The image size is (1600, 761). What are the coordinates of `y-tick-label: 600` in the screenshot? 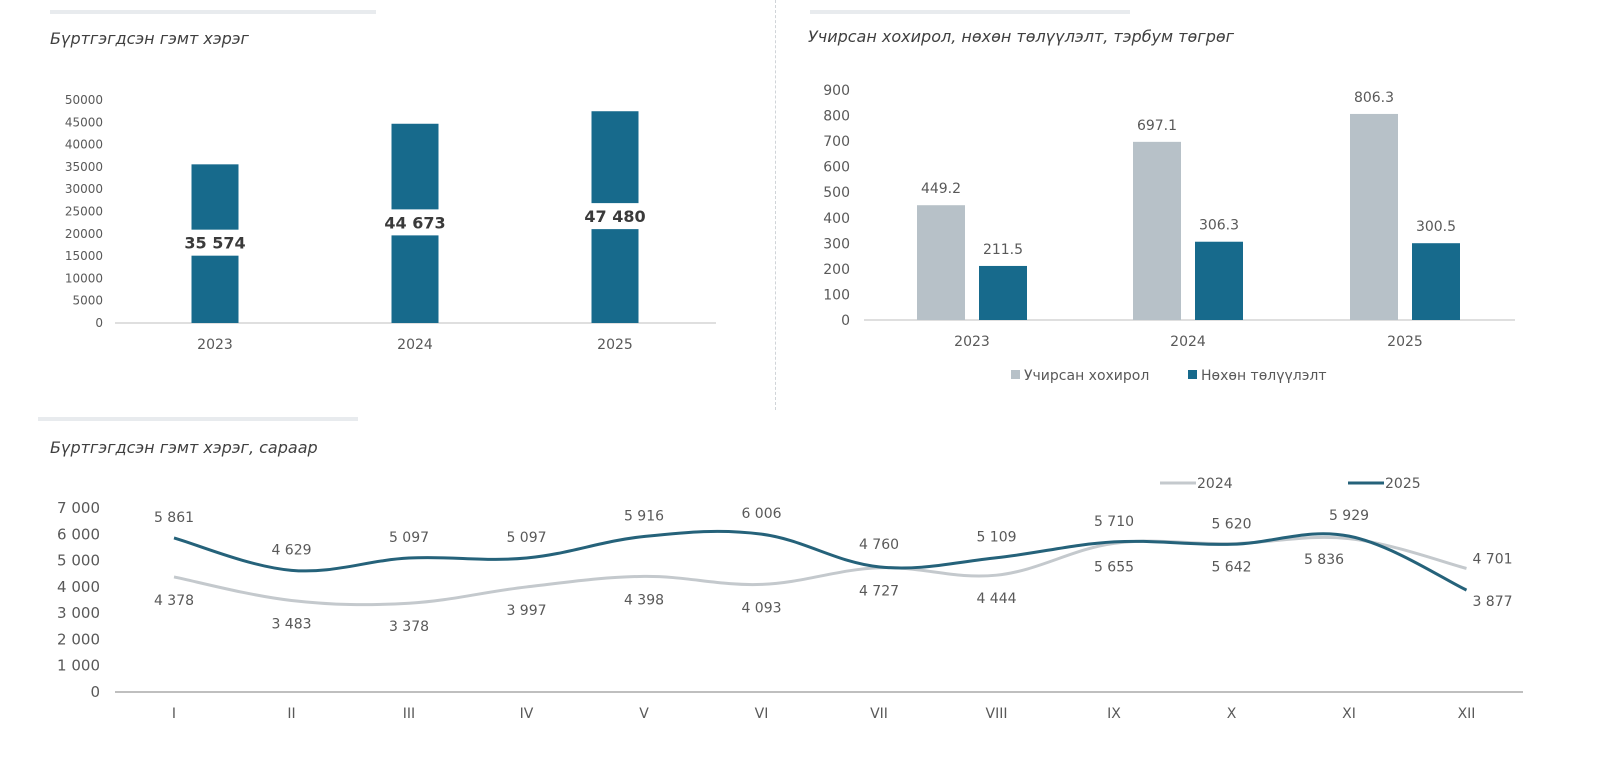 It's located at (836, 168).